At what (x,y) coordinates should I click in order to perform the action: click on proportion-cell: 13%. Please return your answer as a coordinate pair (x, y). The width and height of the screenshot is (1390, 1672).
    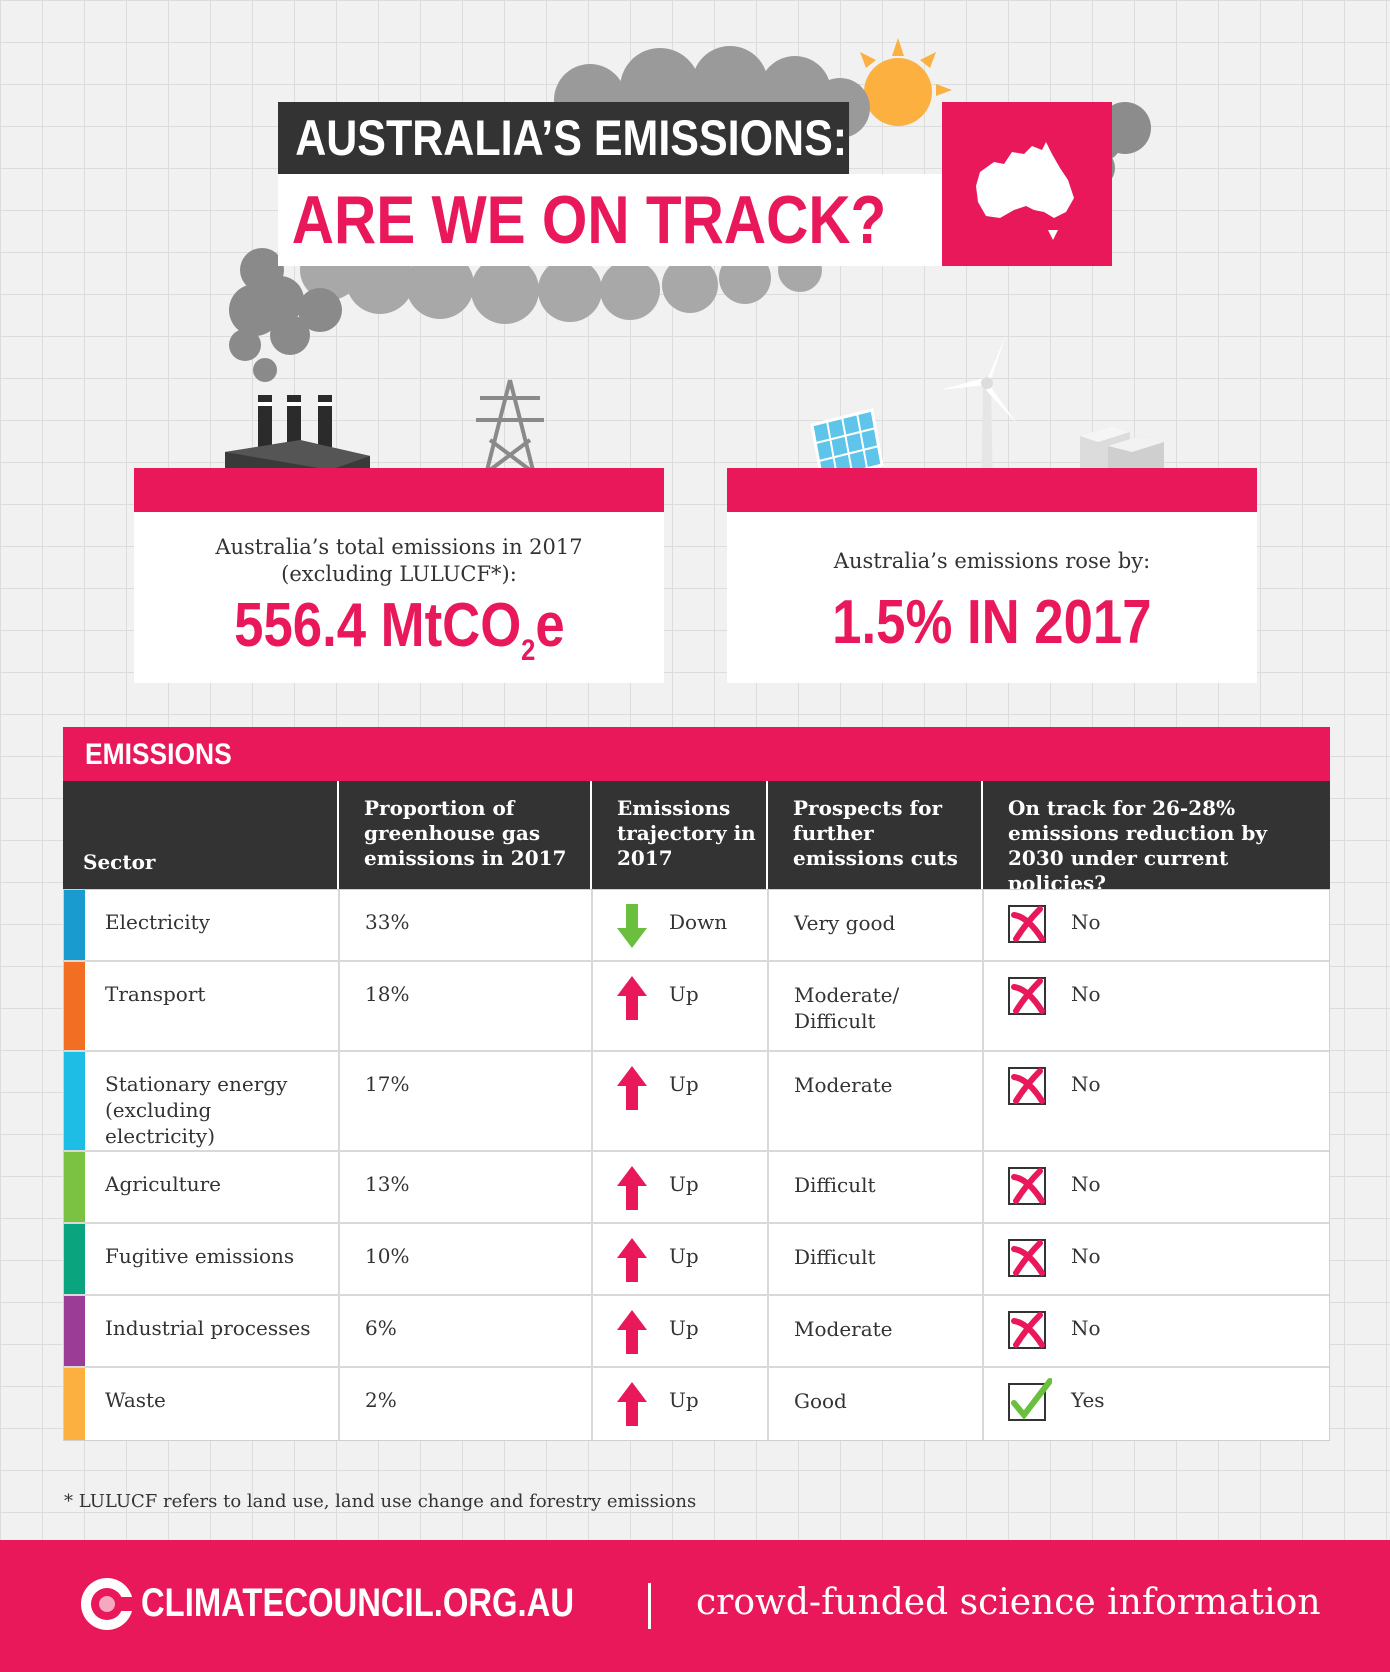
    Looking at the image, I should click on (464, 1187).